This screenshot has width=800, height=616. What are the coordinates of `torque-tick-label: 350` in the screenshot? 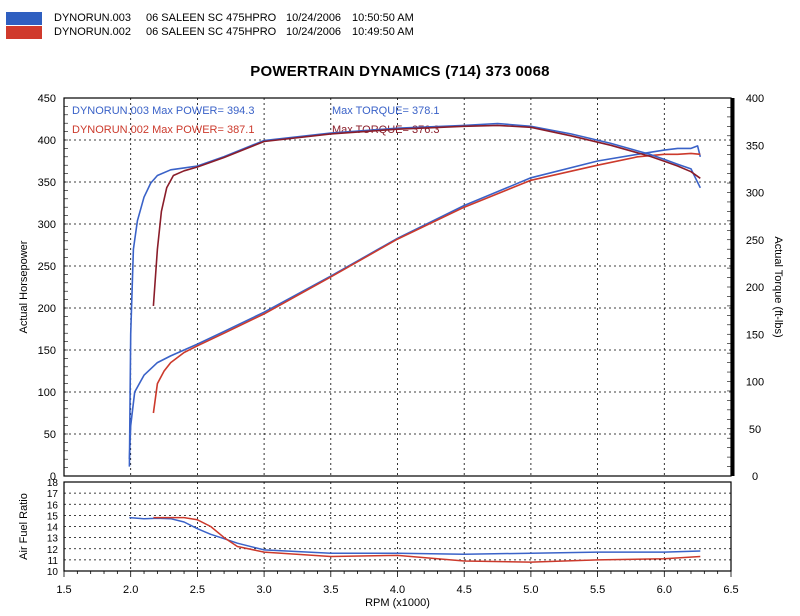 It's located at (755, 146).